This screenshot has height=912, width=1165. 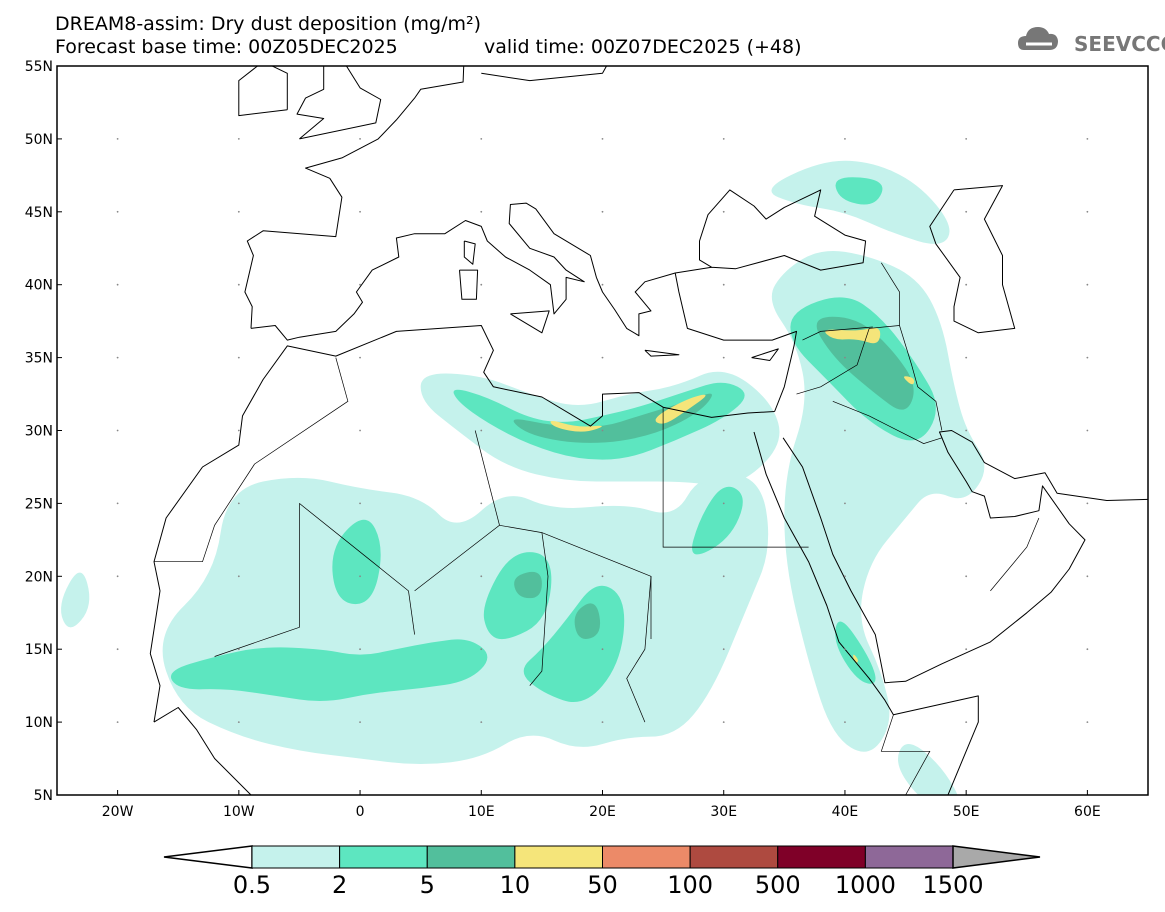 I want to click on dust-contour-mali-mid, so click(x=356, y=562).